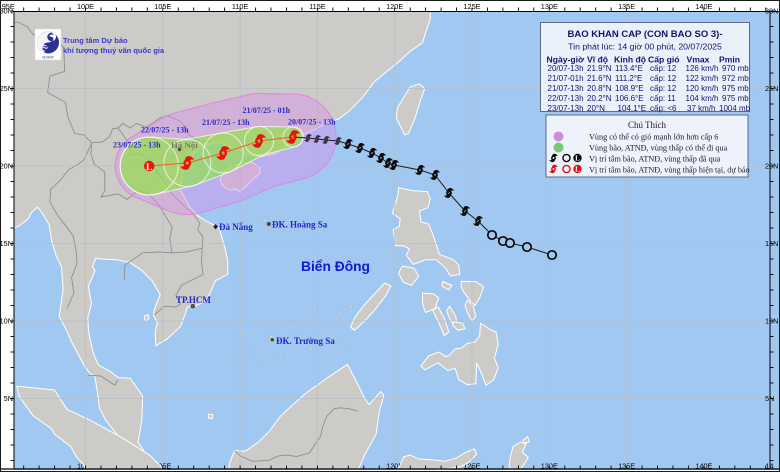 This screenshot has height=472, width=780. I want to click on svg-text: Ngày-giờ, so click(566, 60).